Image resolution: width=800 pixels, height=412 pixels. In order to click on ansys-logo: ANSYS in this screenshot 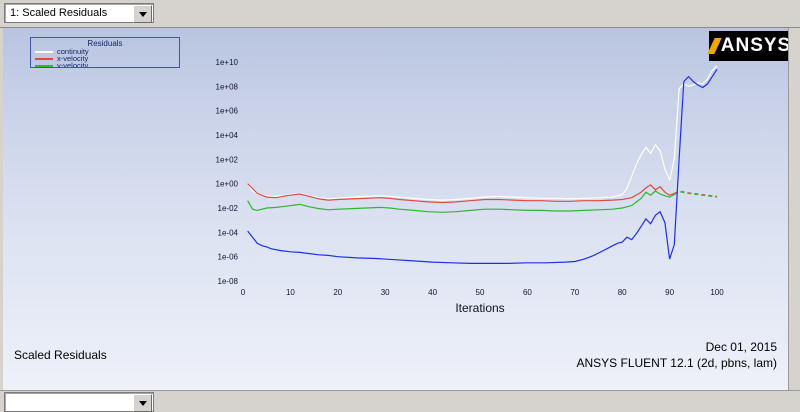, I will do `click(750, 46)`.